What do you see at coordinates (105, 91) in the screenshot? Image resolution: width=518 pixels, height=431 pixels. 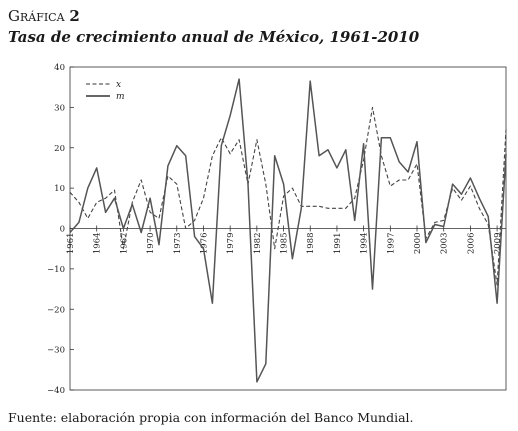 I see `legend: xm` at bounding box center [105, 91].